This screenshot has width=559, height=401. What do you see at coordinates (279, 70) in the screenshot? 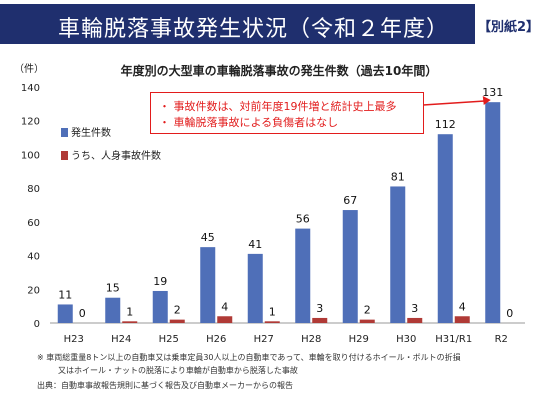
I see `chart-title: 年度別の大型車の車輪脱落事故の発生件数（過去10年間）` at bounding box center [279, 70].